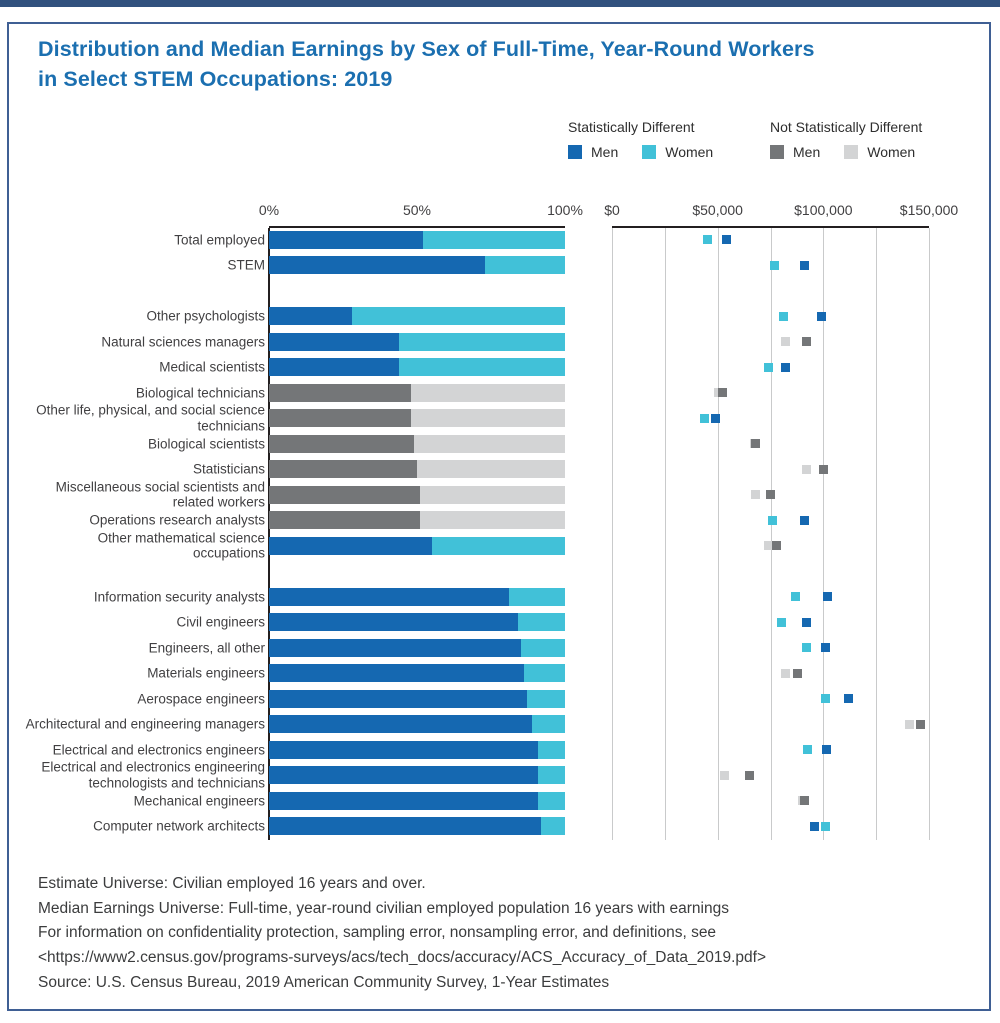  Describe the element at coordinates (575, 152) in the screenshot. I see `legend-swatch-men-blue` at that location.